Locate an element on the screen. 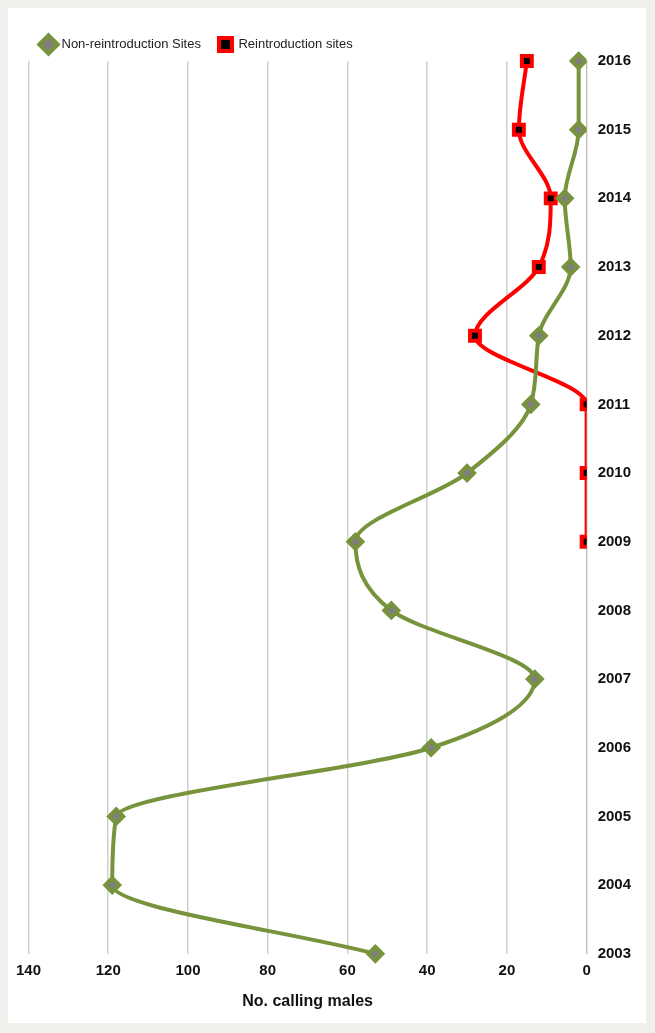  x-tick-label: 120 is located at coordinates (108, 969).